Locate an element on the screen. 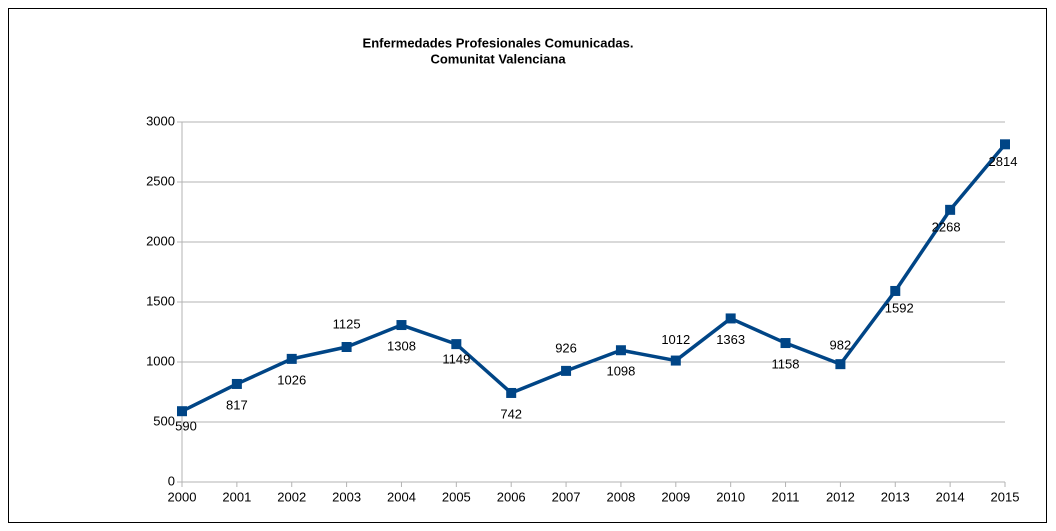 Image resolution: width=1056 pixels, height=531 pixels. data-label: 1098 is located at coordinates (620, 371).